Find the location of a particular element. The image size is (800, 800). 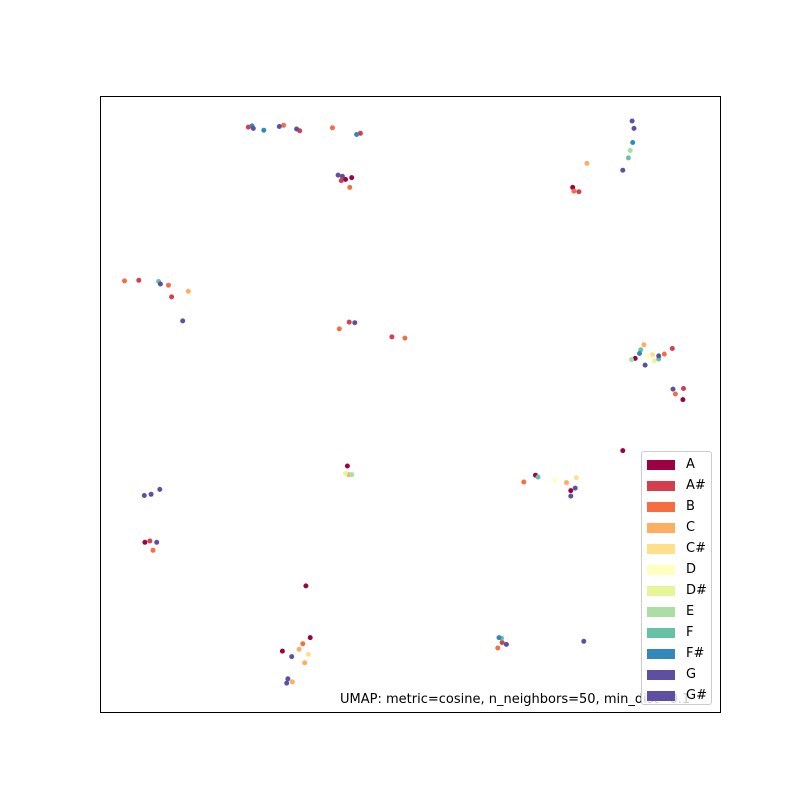

legend-label: C is located at coordinates (691, 527).